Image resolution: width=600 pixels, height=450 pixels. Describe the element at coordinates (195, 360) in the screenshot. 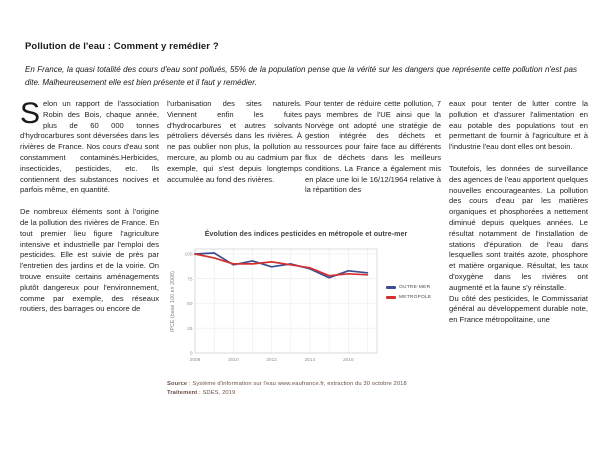

I see `svg-text: 2008` at that location.